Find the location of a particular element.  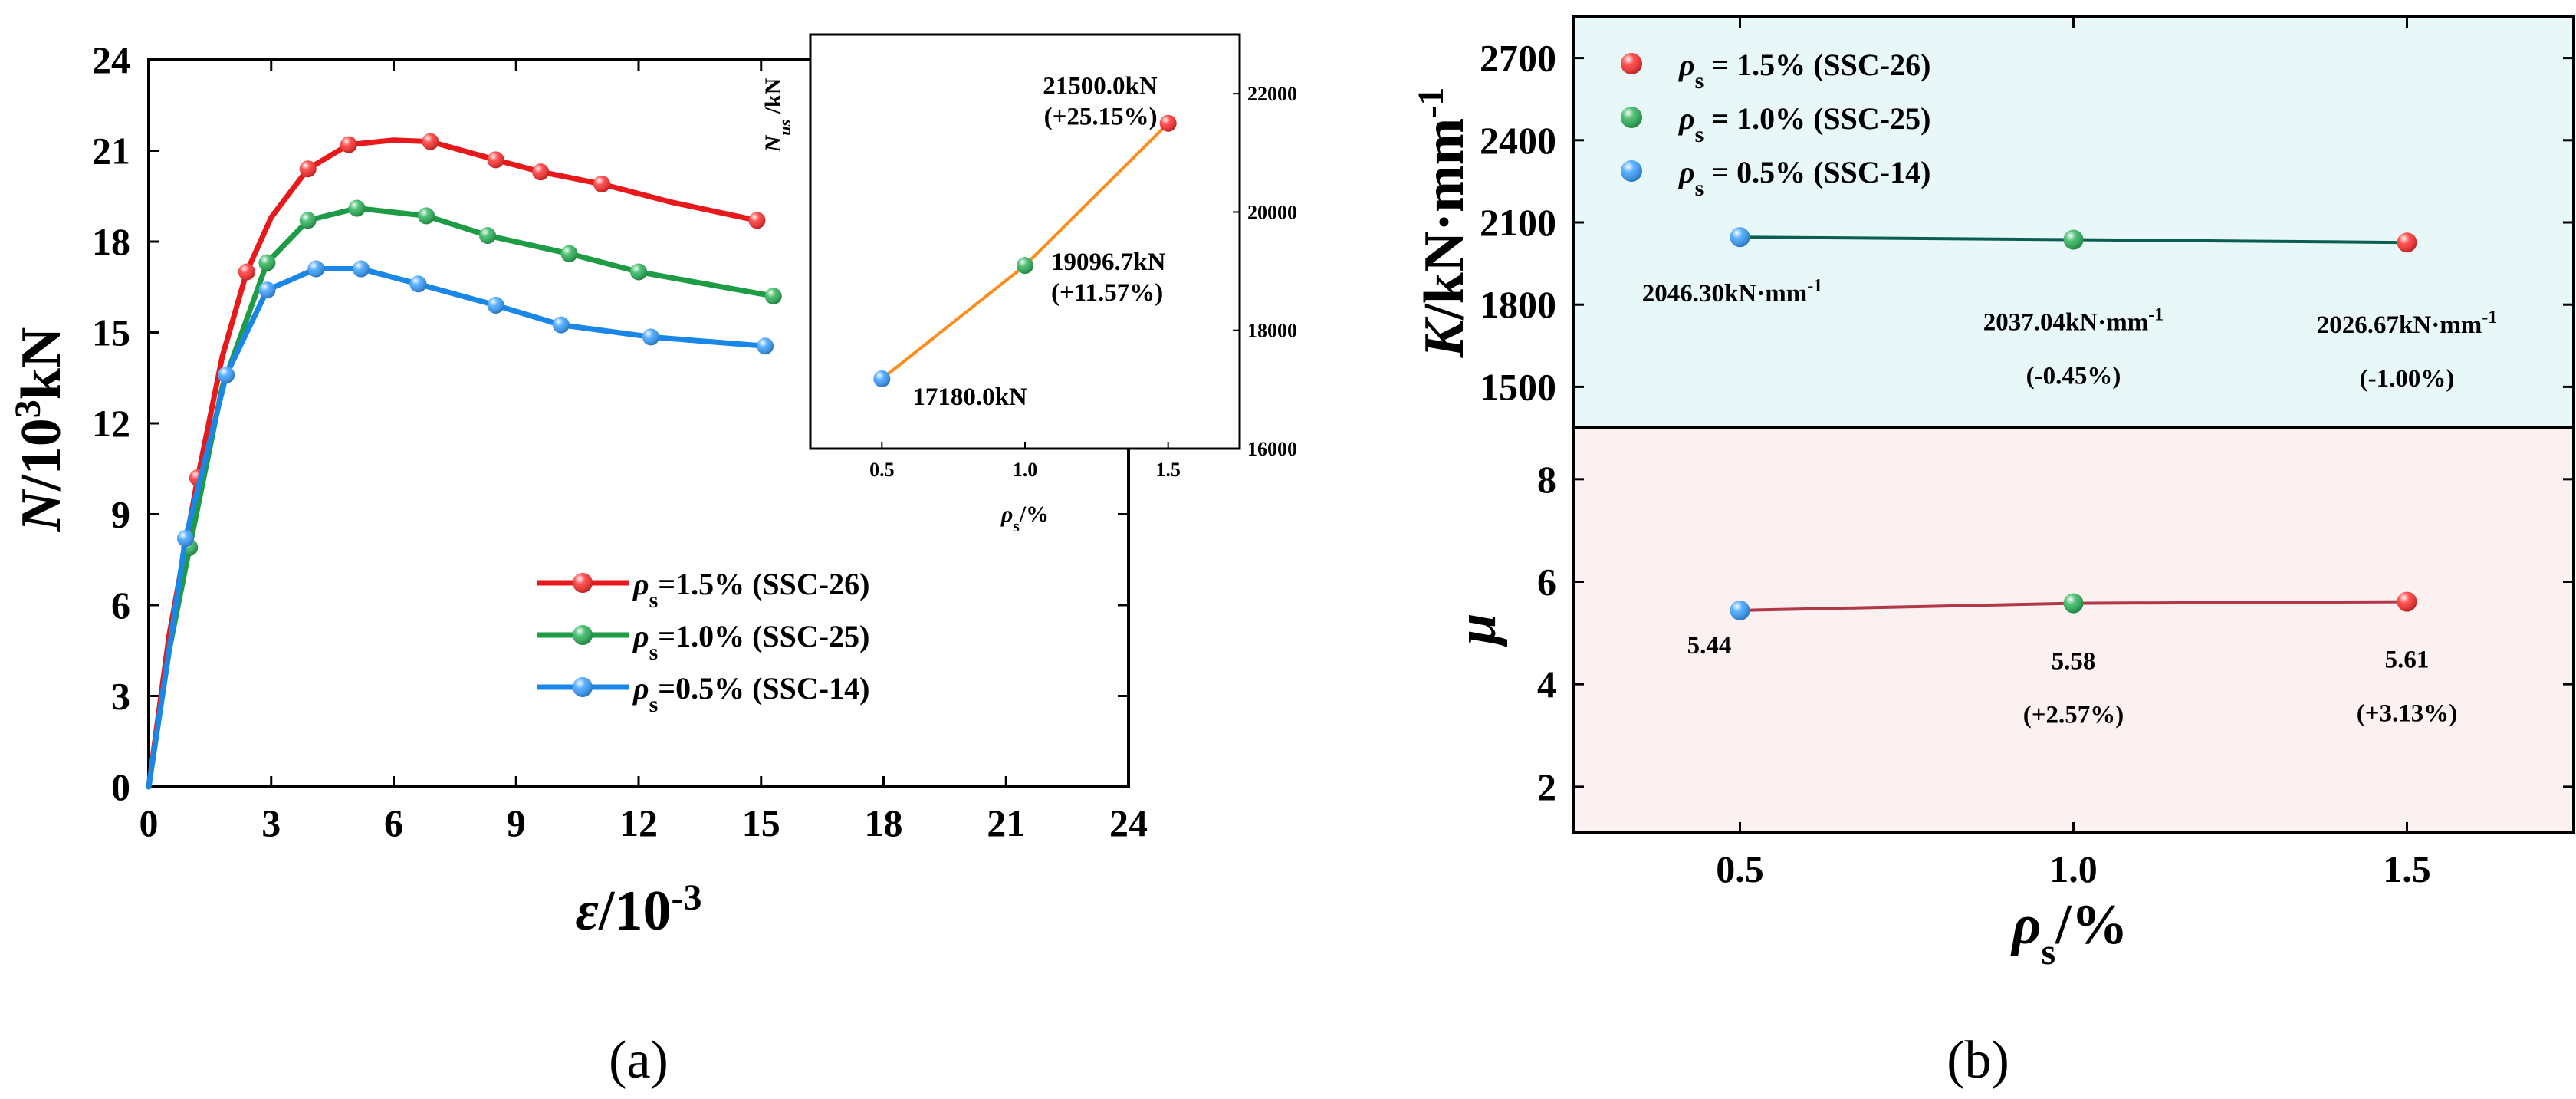

legend-entry-ssc25: ρs=1.0% (SSC-25) is located at coordinates (703, 642).